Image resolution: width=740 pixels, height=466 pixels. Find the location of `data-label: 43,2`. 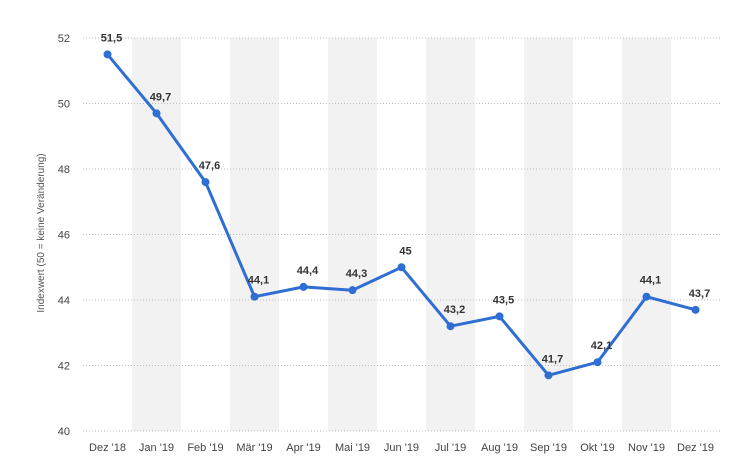

data-label: 43,2 is located at coordinates (454, 310).